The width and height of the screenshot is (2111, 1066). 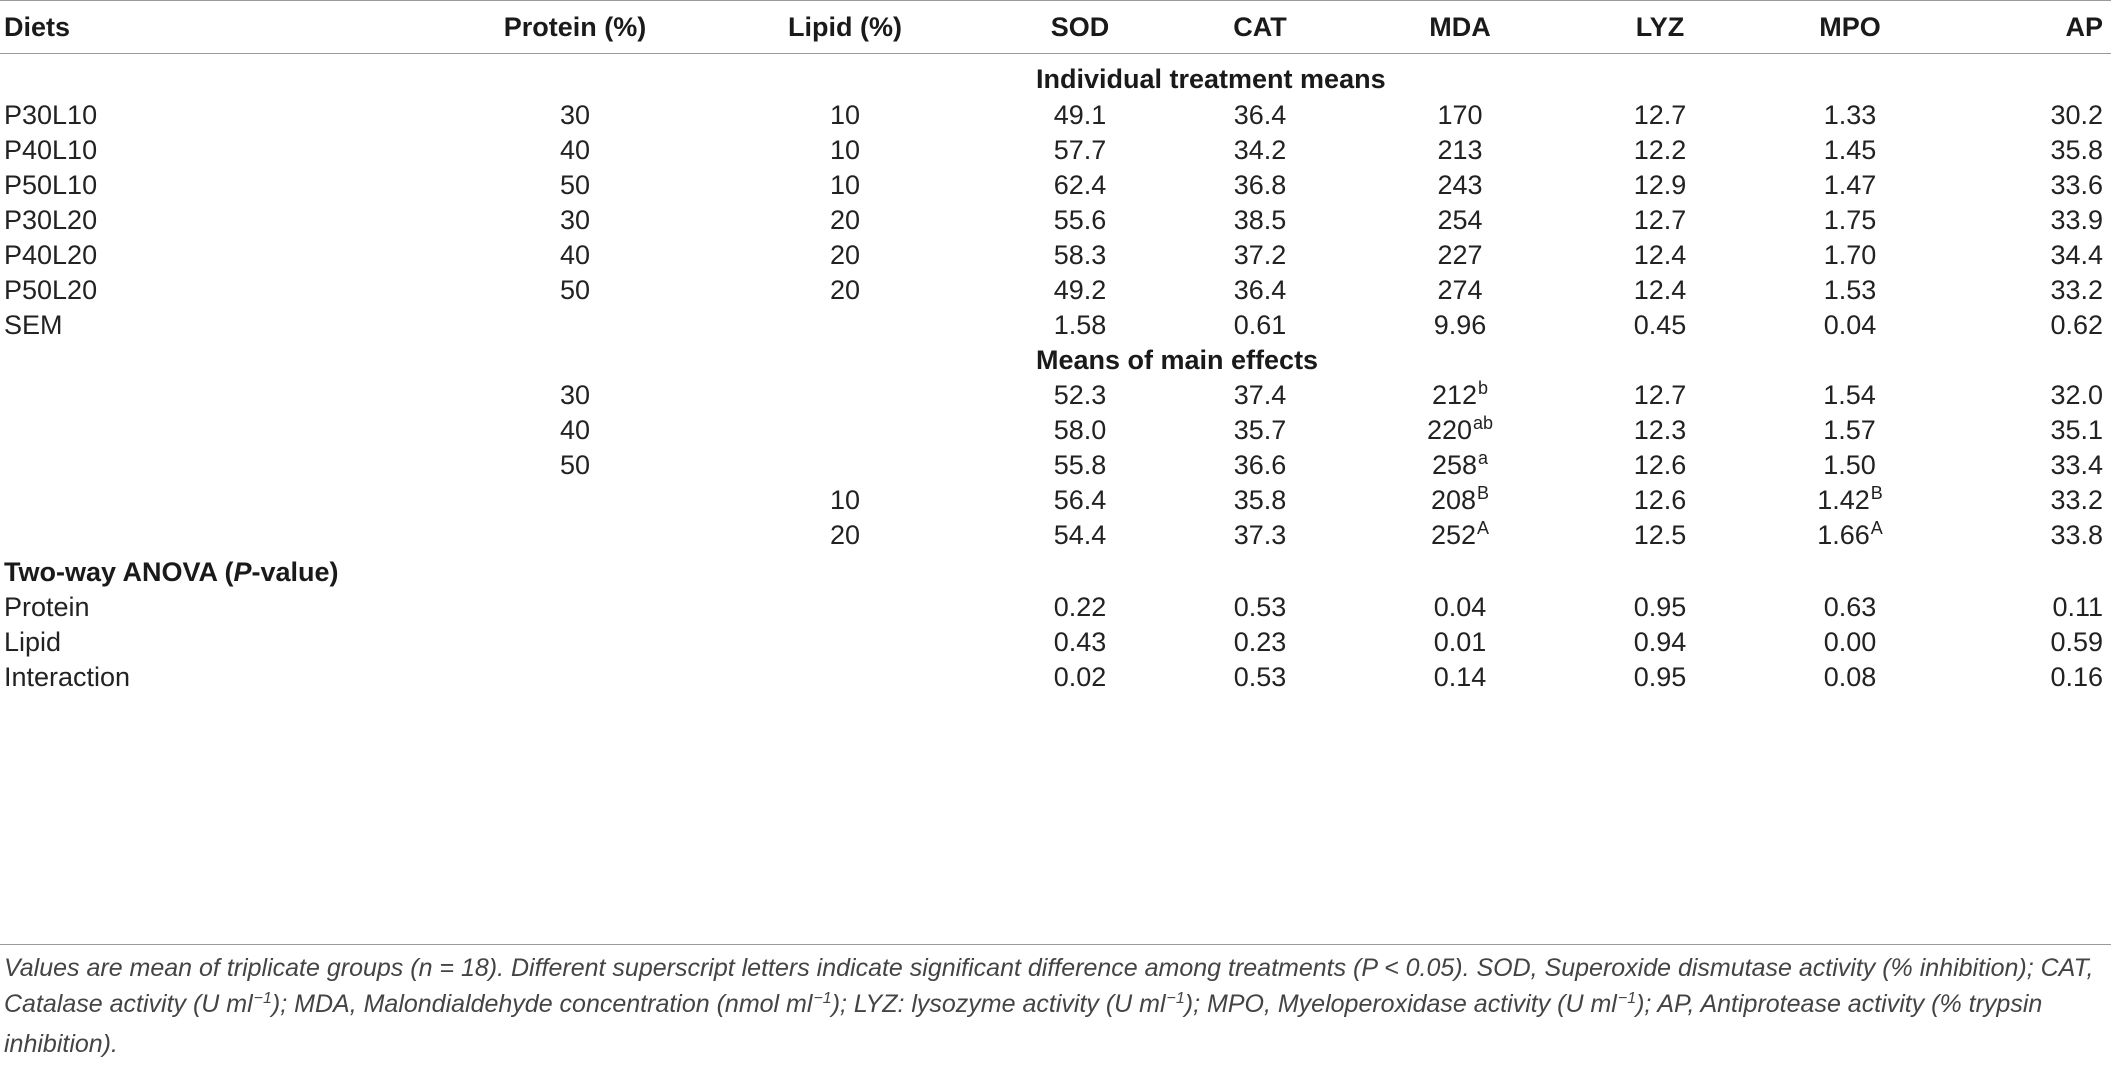 I want to click on cell-ap: 30.2, so click(x=2076, y=115).